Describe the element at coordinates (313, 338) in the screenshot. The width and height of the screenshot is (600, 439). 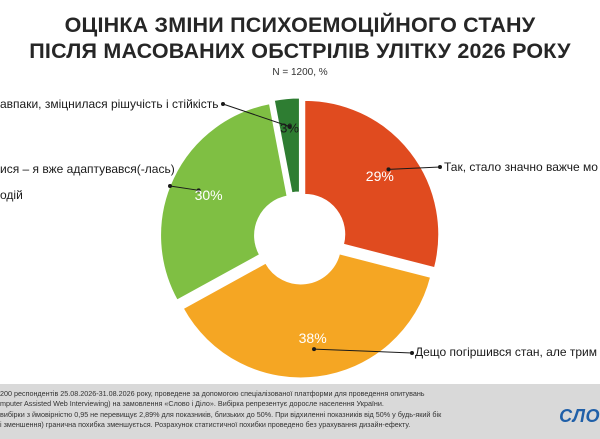
I see `value-label-somewhat-worse: 38%` at that location.